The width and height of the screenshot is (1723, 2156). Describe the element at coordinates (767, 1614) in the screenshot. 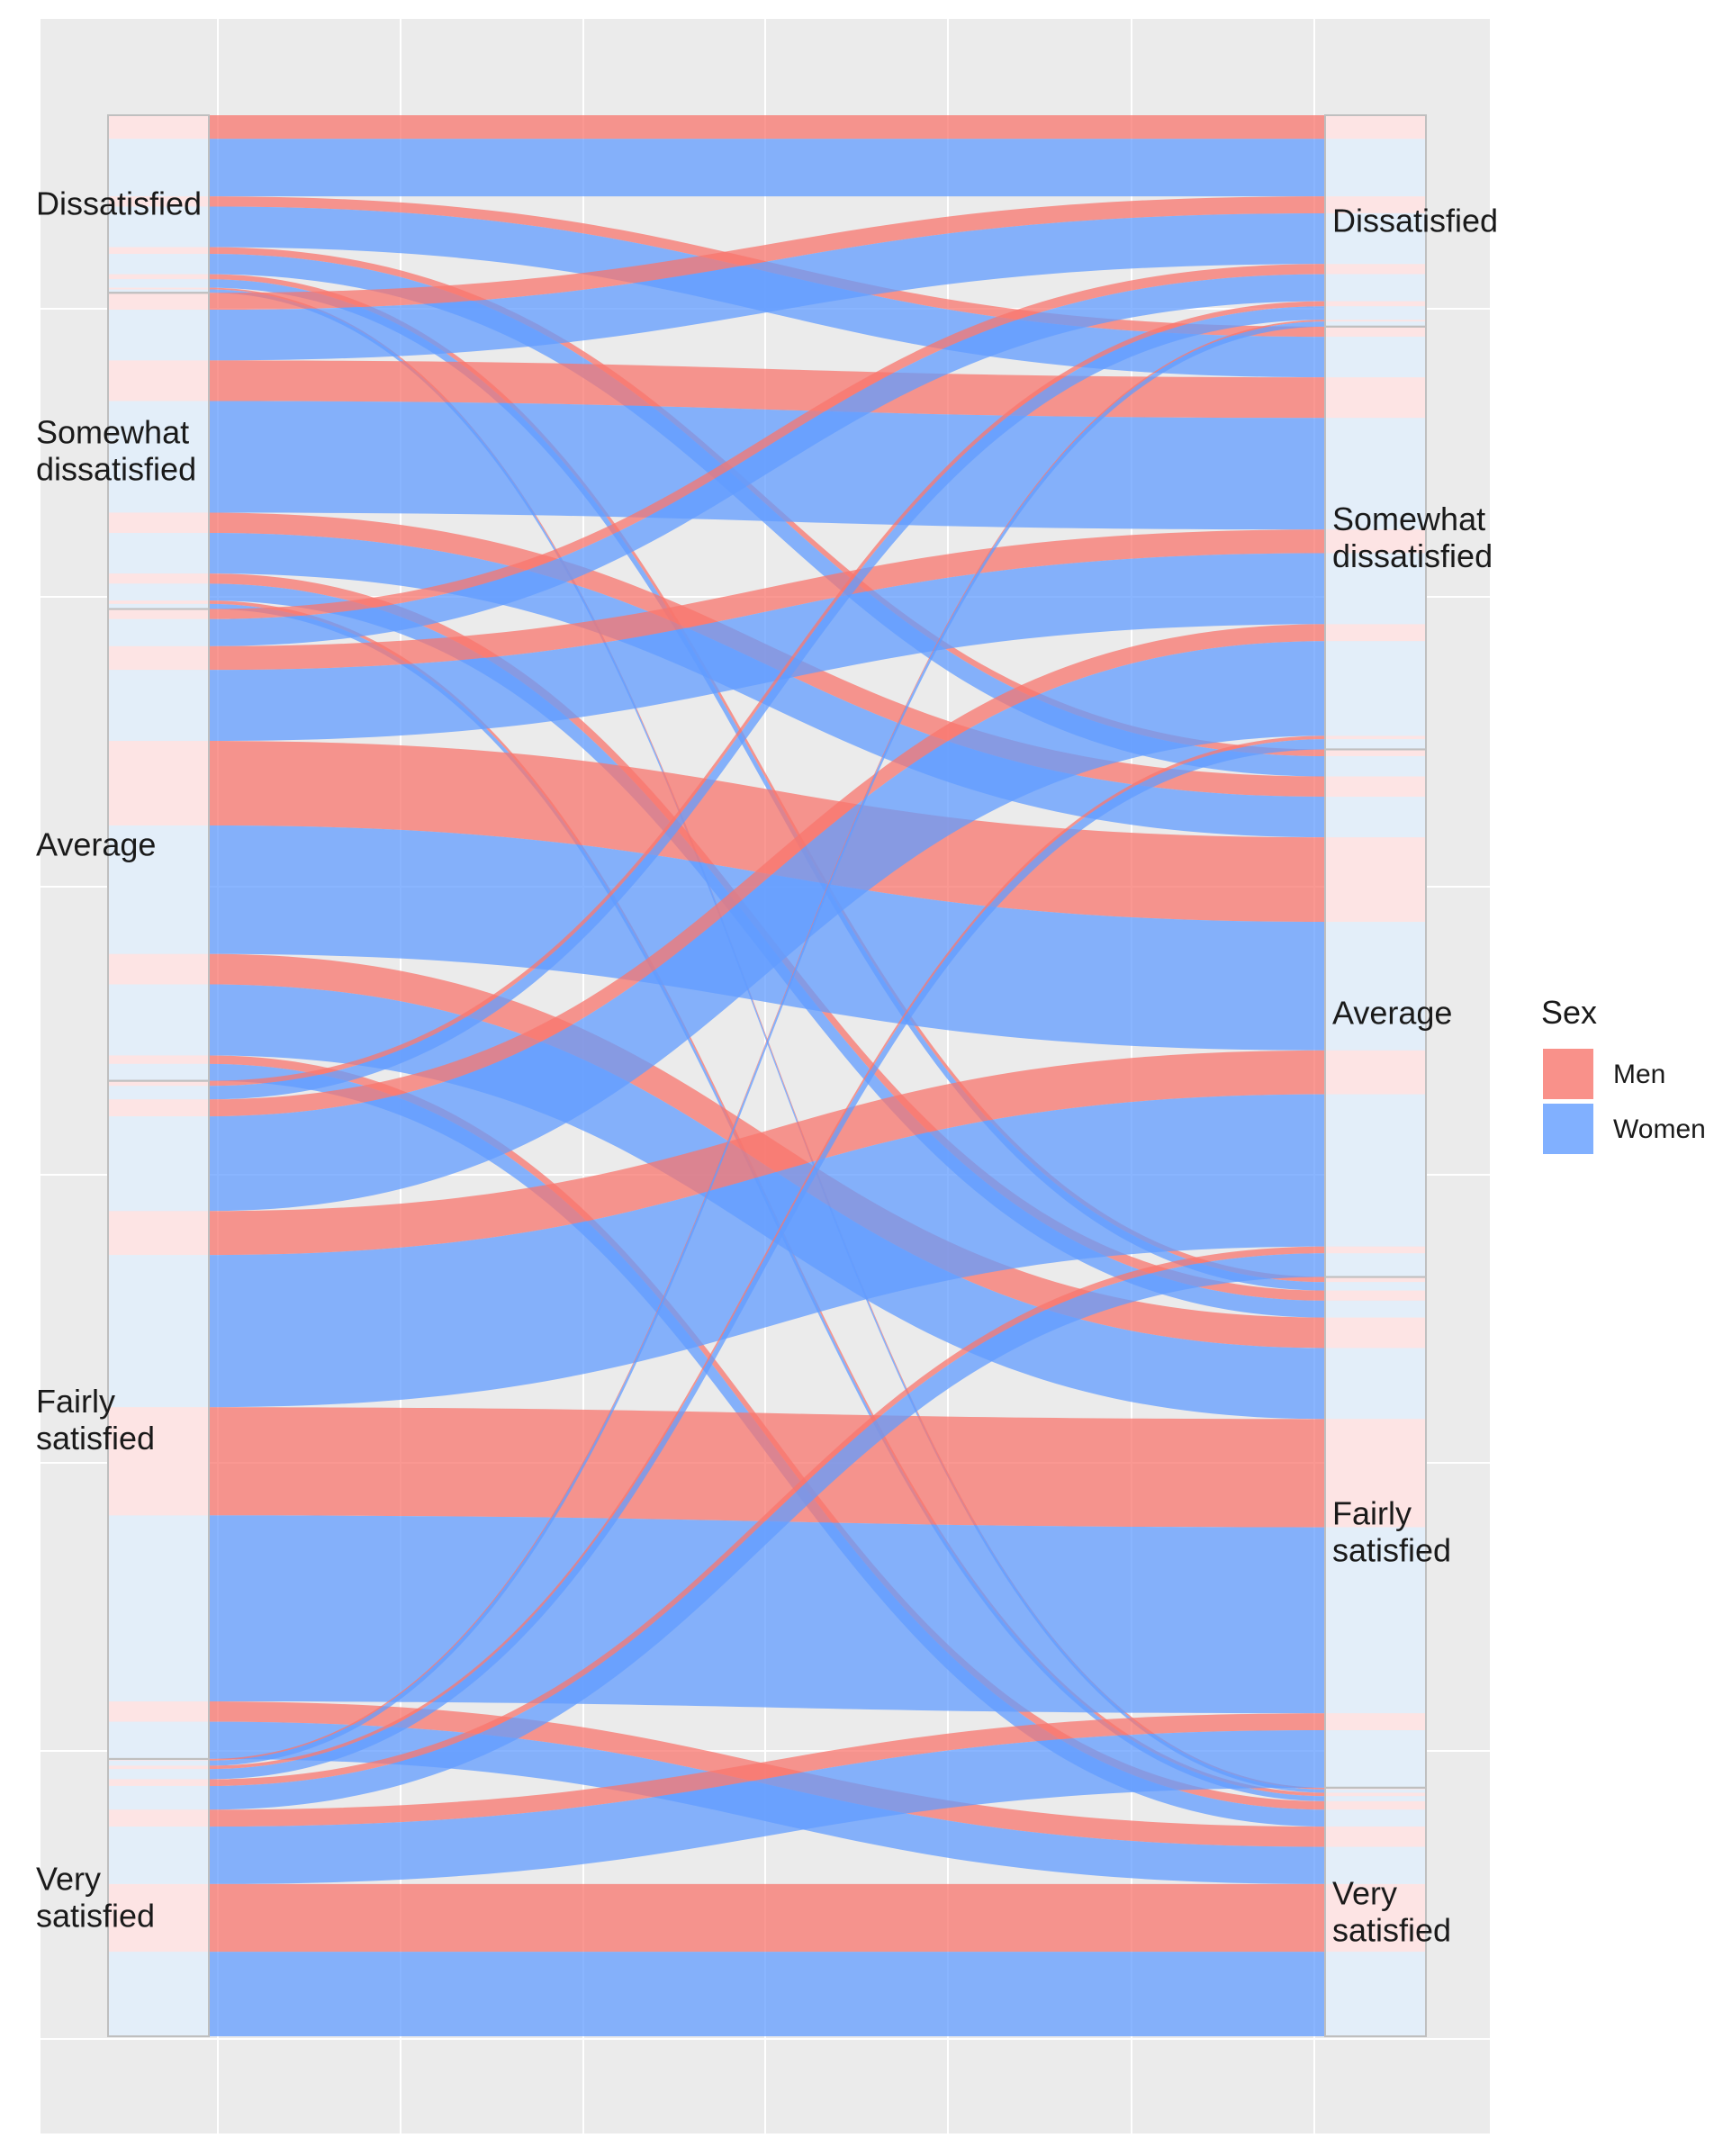

I see `flow-fairly-satisfied-to-fairly-satisfied-women` at that location.